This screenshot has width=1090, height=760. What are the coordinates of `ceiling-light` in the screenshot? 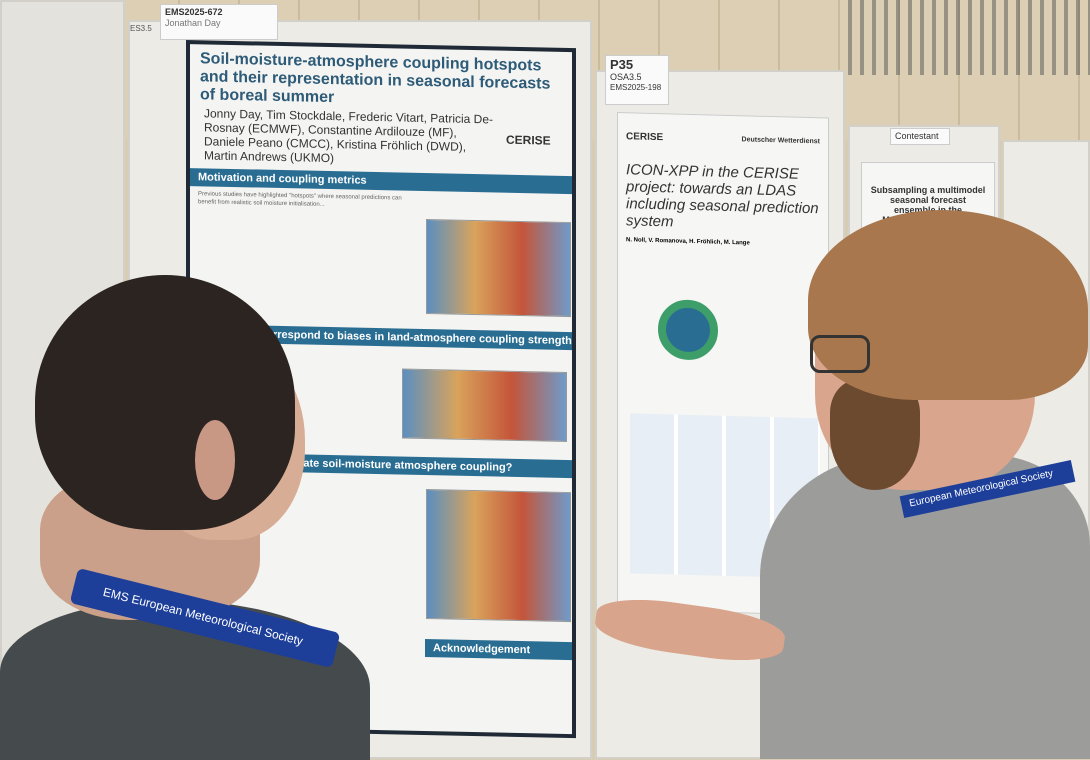 It's located at (969, 37).